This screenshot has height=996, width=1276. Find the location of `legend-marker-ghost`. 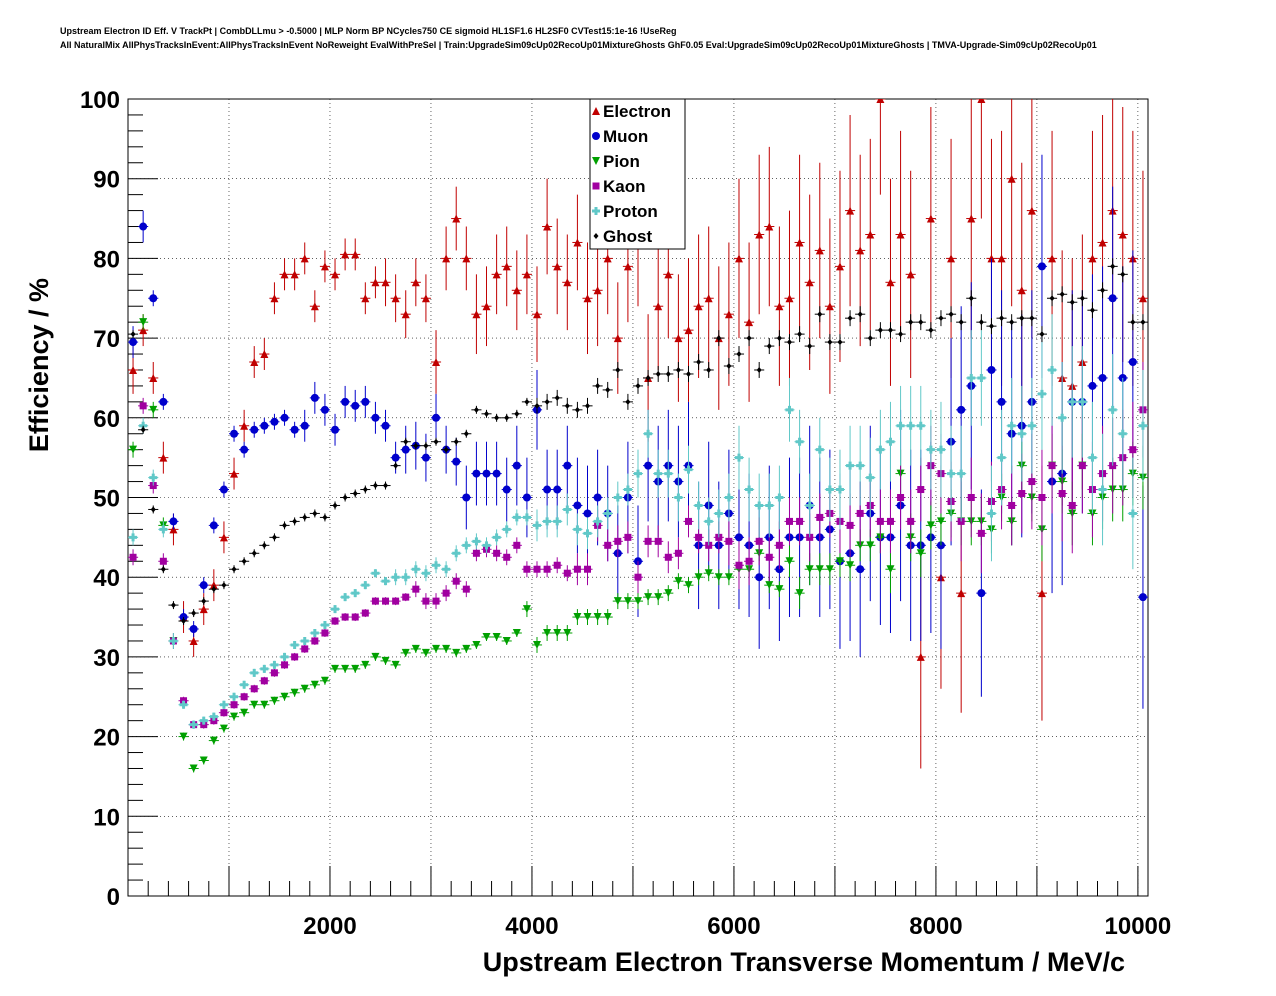

legend-marker-ghost is located at coordinates (596, 236).